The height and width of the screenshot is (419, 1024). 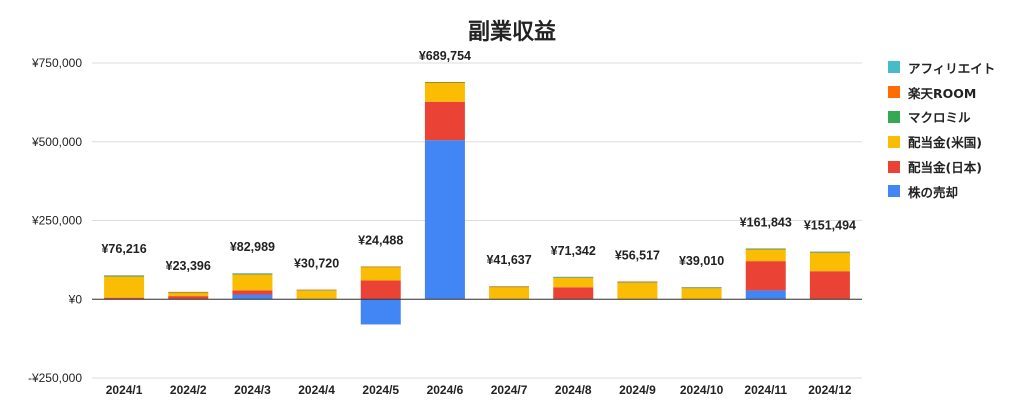 I want to click on x-category-label: 2024/1, so click(x=124, y=390).